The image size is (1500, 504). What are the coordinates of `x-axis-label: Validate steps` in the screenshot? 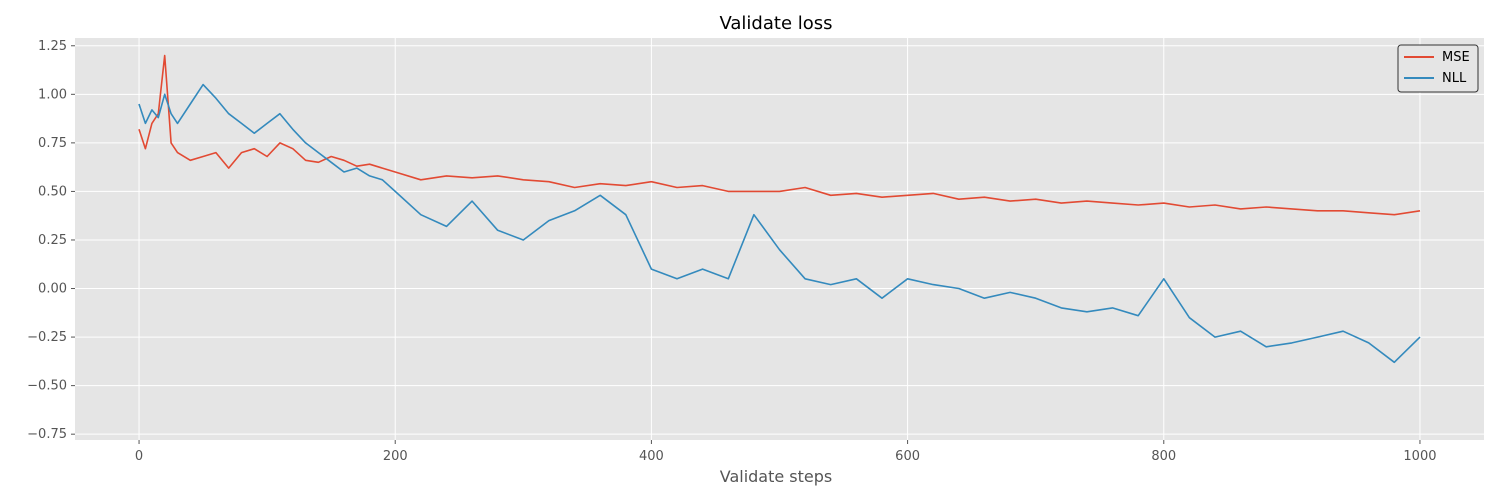 It's located at (776, 476).